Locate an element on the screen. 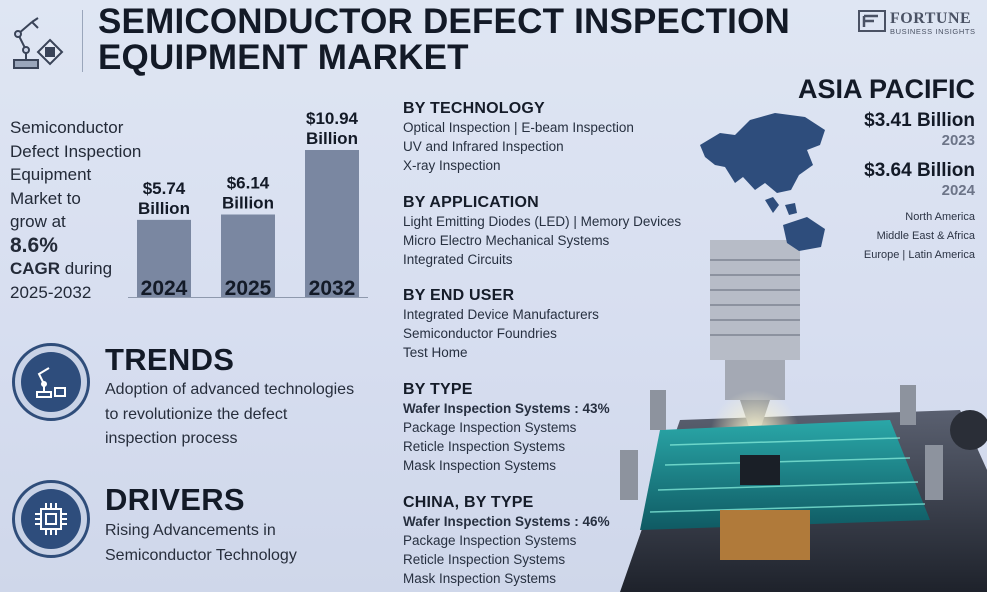  segment-title: BY TECHNOLOGY is located at coordinates (474, 108).